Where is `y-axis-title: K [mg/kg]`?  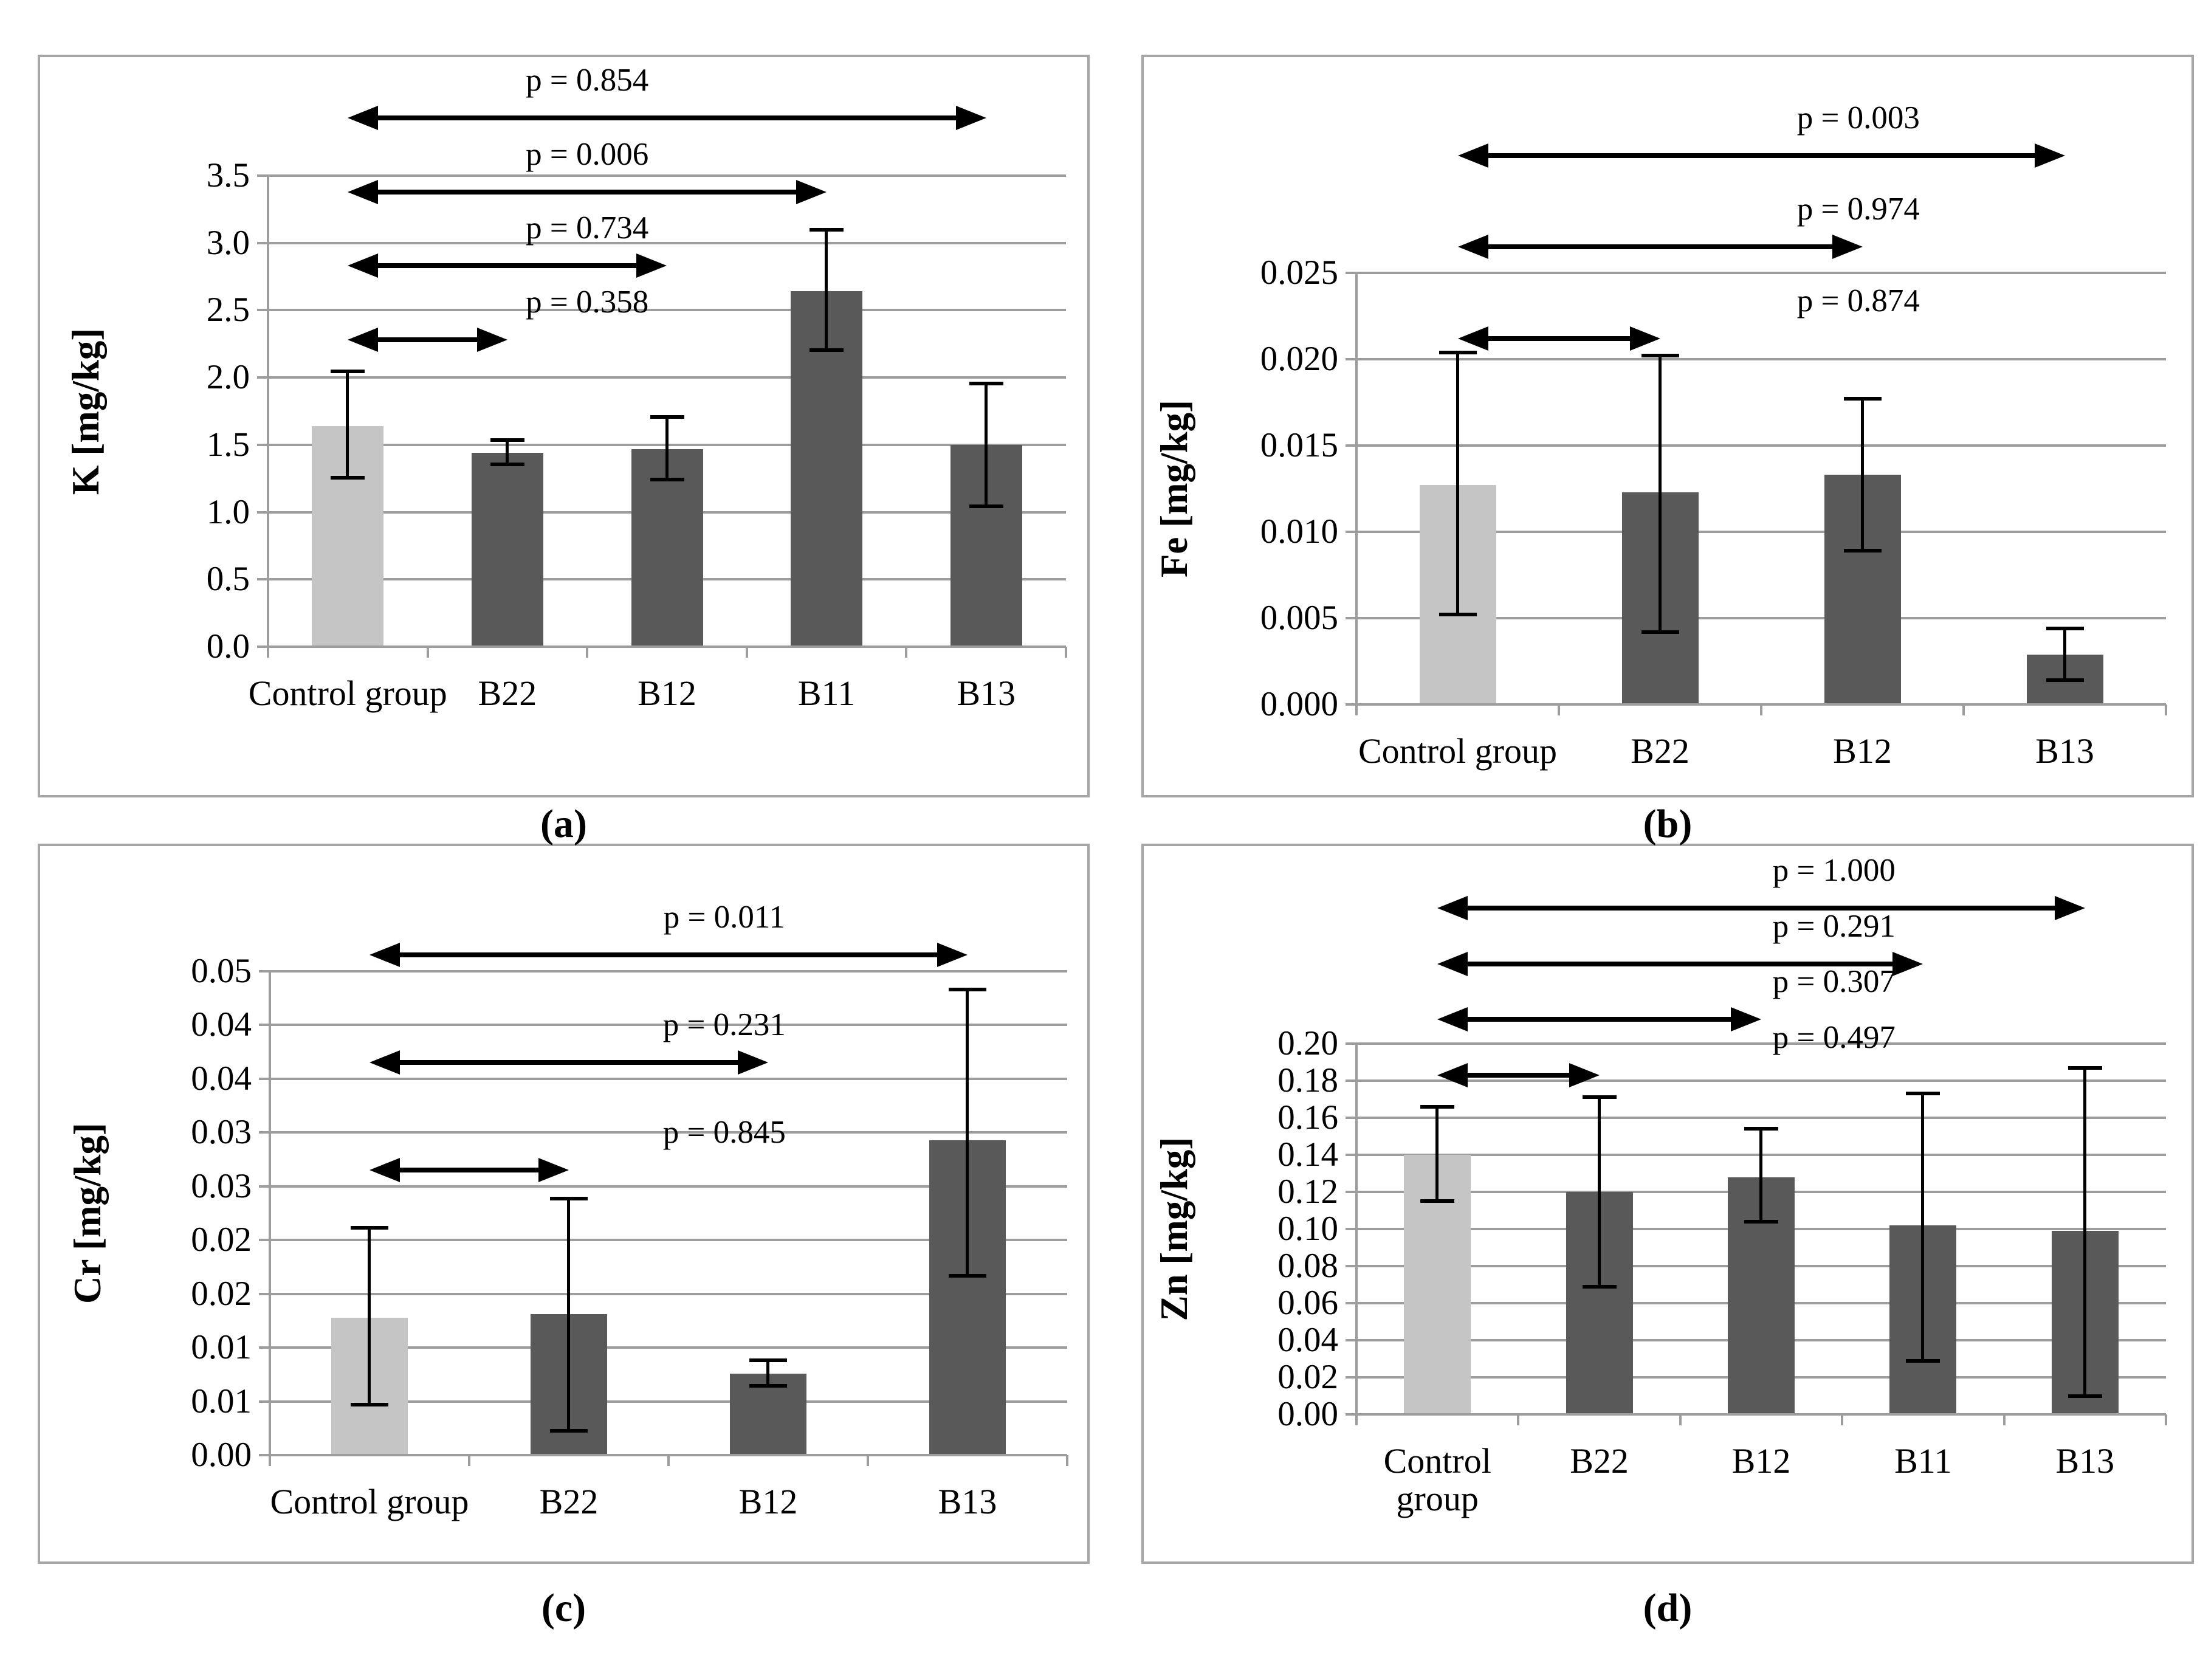 y-axis-title: K [mg/kg] is located at coordinates (85, 411).